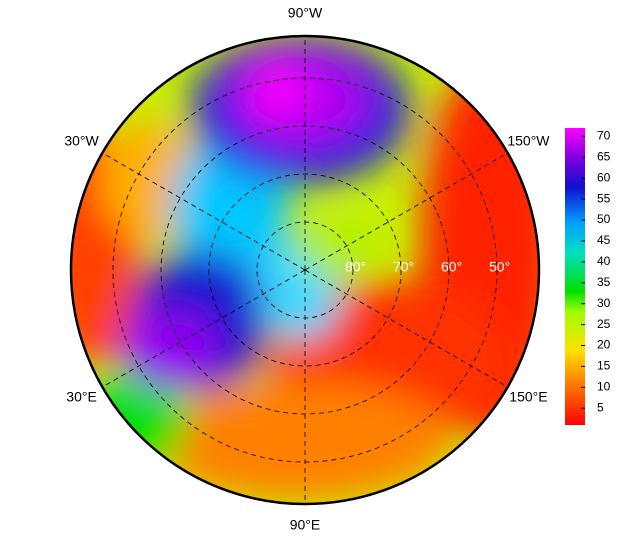 The image size is (625, 557). Describe the element at coordinates (604, 345) in the screenshot. I see `colorbar-tick-label: 20` at that location.